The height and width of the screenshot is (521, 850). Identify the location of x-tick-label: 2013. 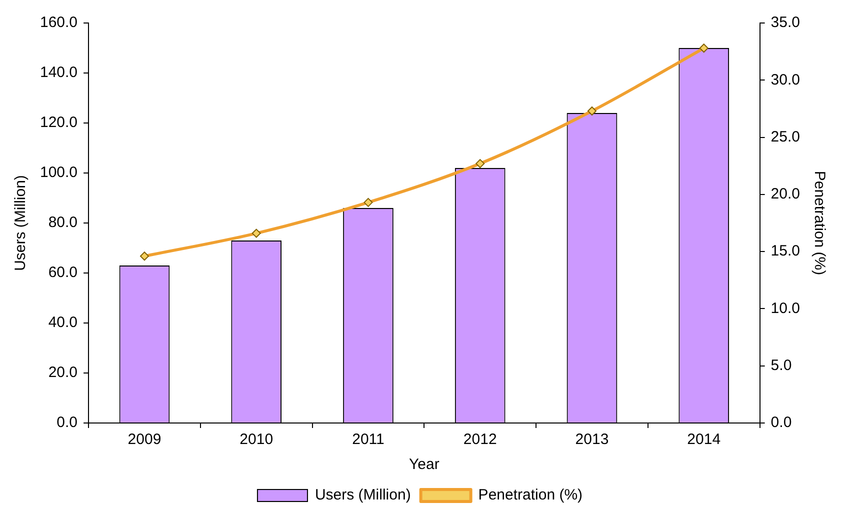
(592, 439).